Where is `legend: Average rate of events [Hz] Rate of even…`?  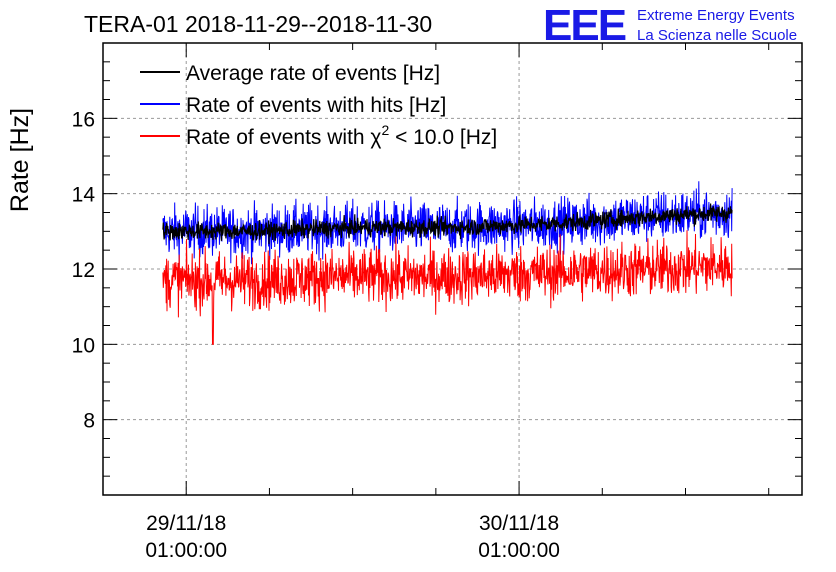
legend: Average rate of events [Hz] Rate of even… is located at coordinates (318, 105).